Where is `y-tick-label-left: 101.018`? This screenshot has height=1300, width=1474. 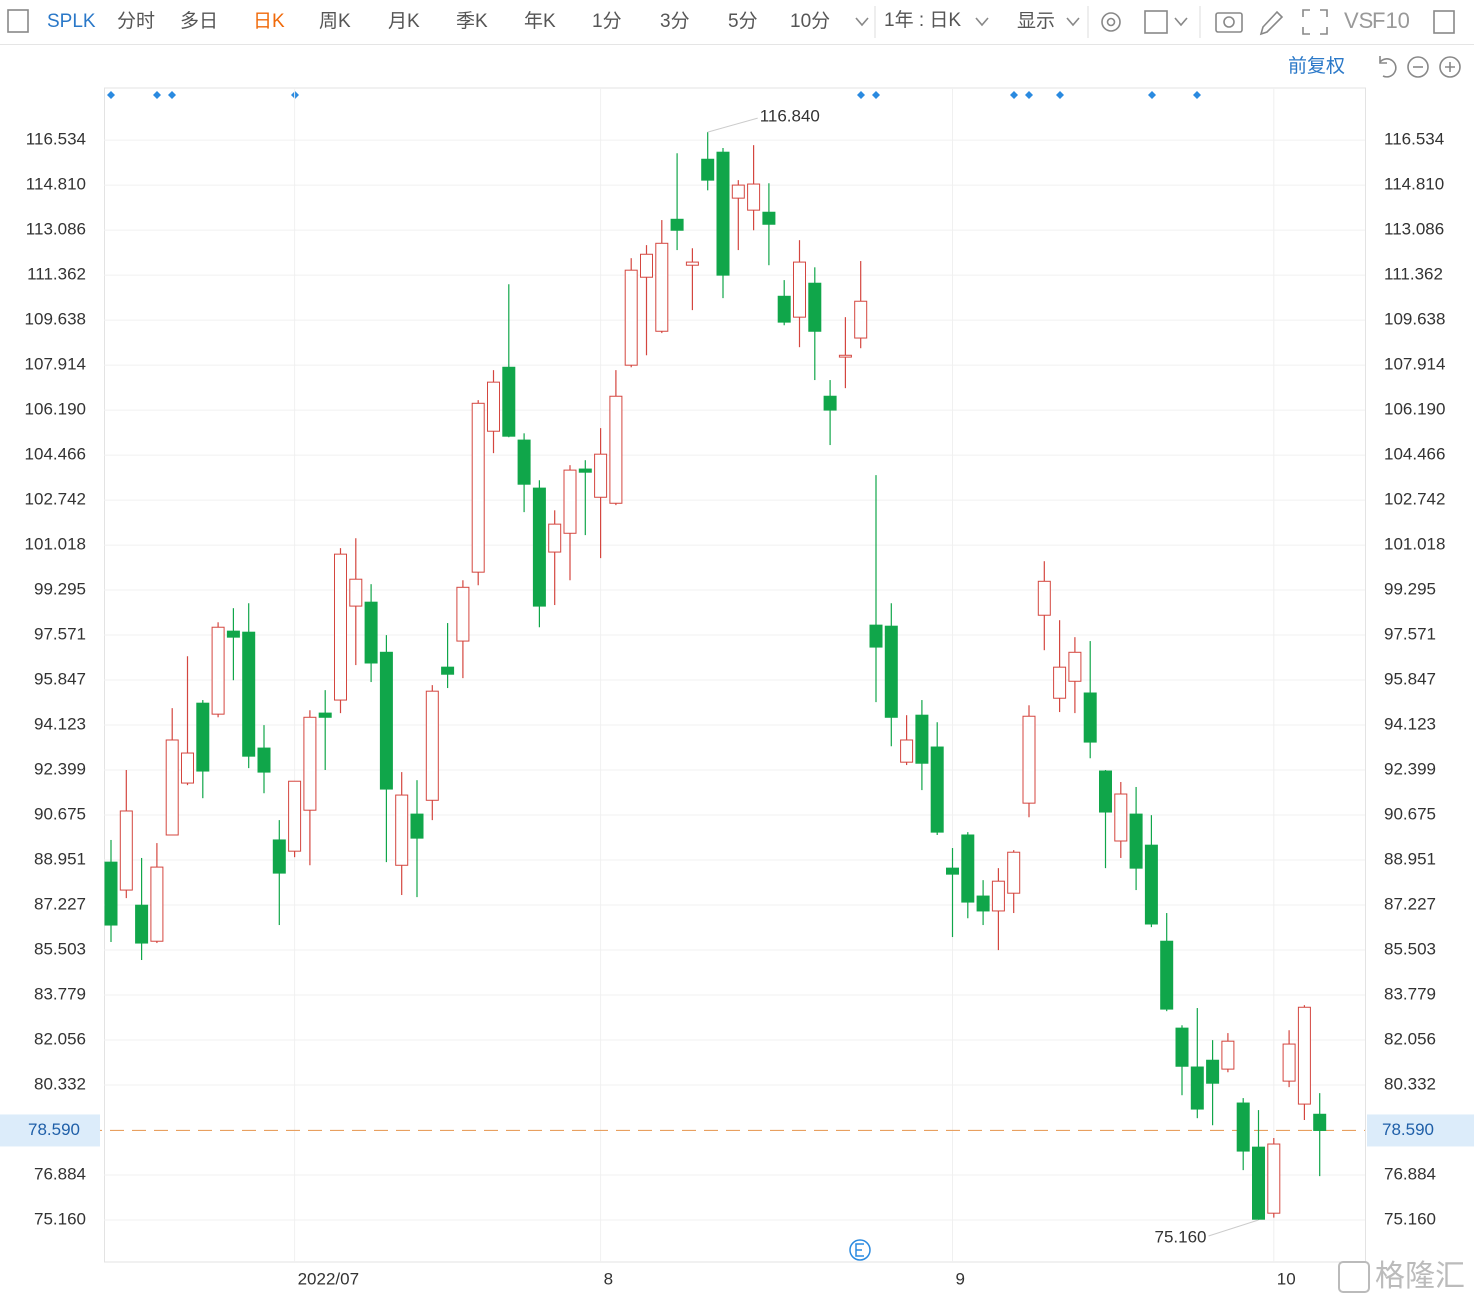 y-tick-label-left: 101.018 is located at coordinates (55, 544).